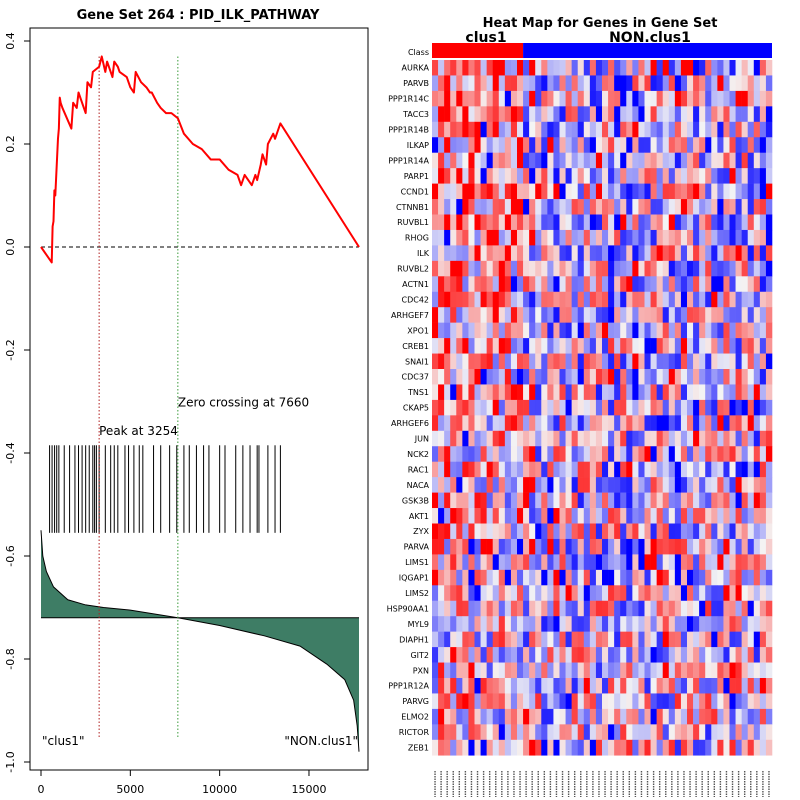  I want to click on class-label-non-clus1: NON.clus1, so click(650, 38).